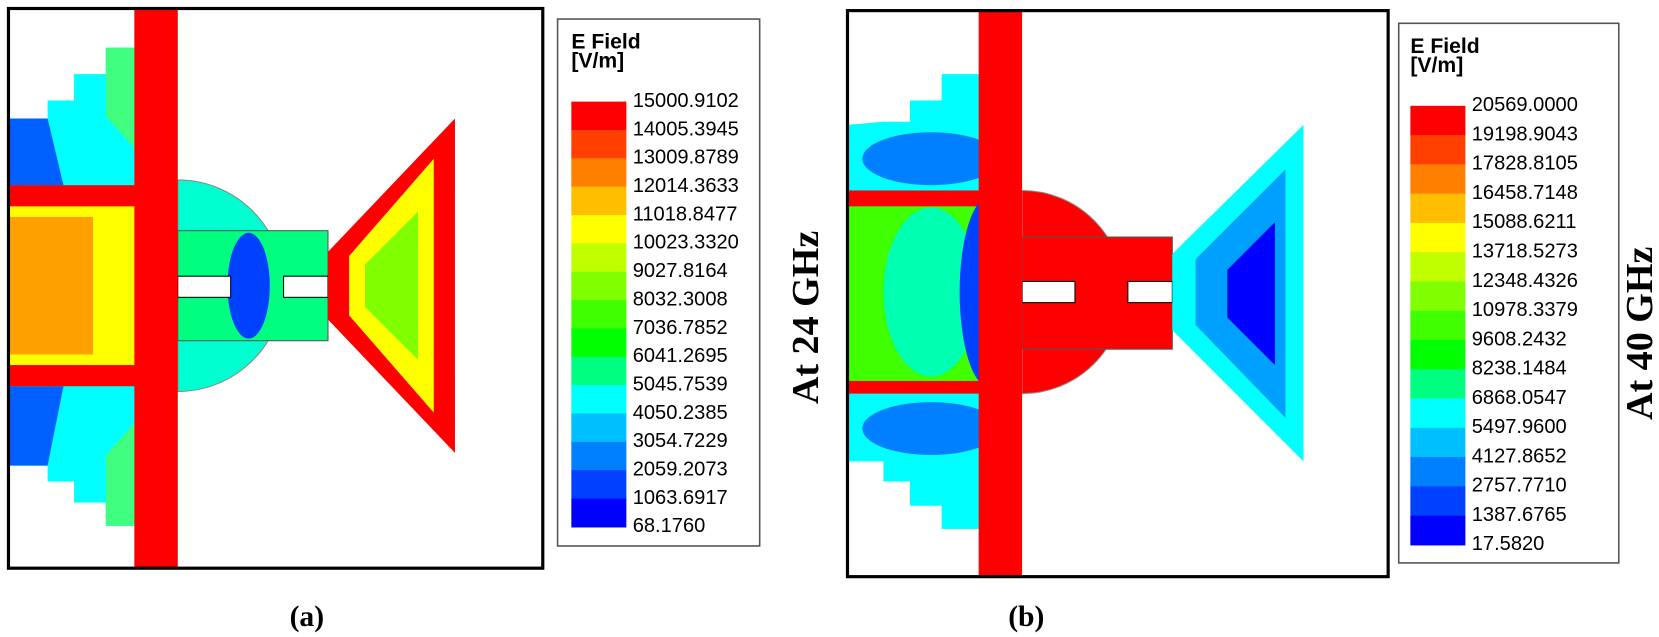 Image resolution: width=1659 pixels, height=637 pixels. What do you see at coordinates (686, 186) in the screenshot?
I see `legend-label: 12014.3633` at bounding box center [686, 186].